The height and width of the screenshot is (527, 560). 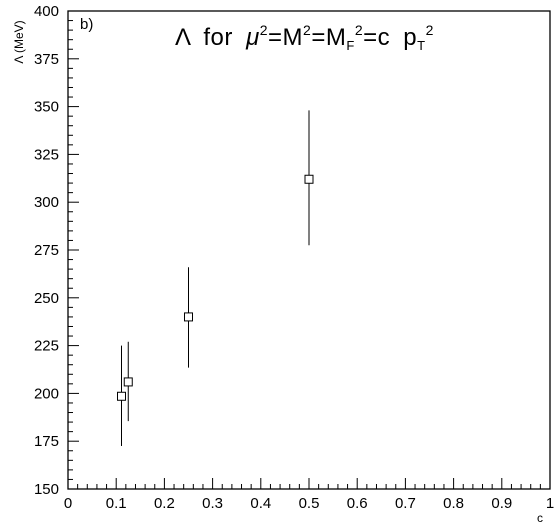 I want to click on title-m: M, so click(x=293, y=37).